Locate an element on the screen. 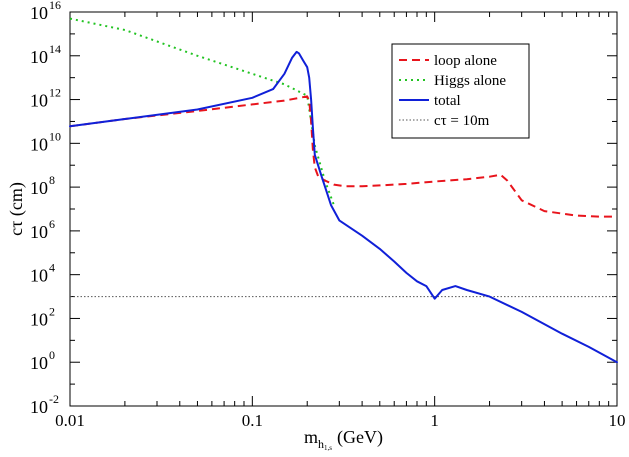 This screenshot has width=629, height=457. y-tick-label: 10 16 is located at coordinates (45, 11).